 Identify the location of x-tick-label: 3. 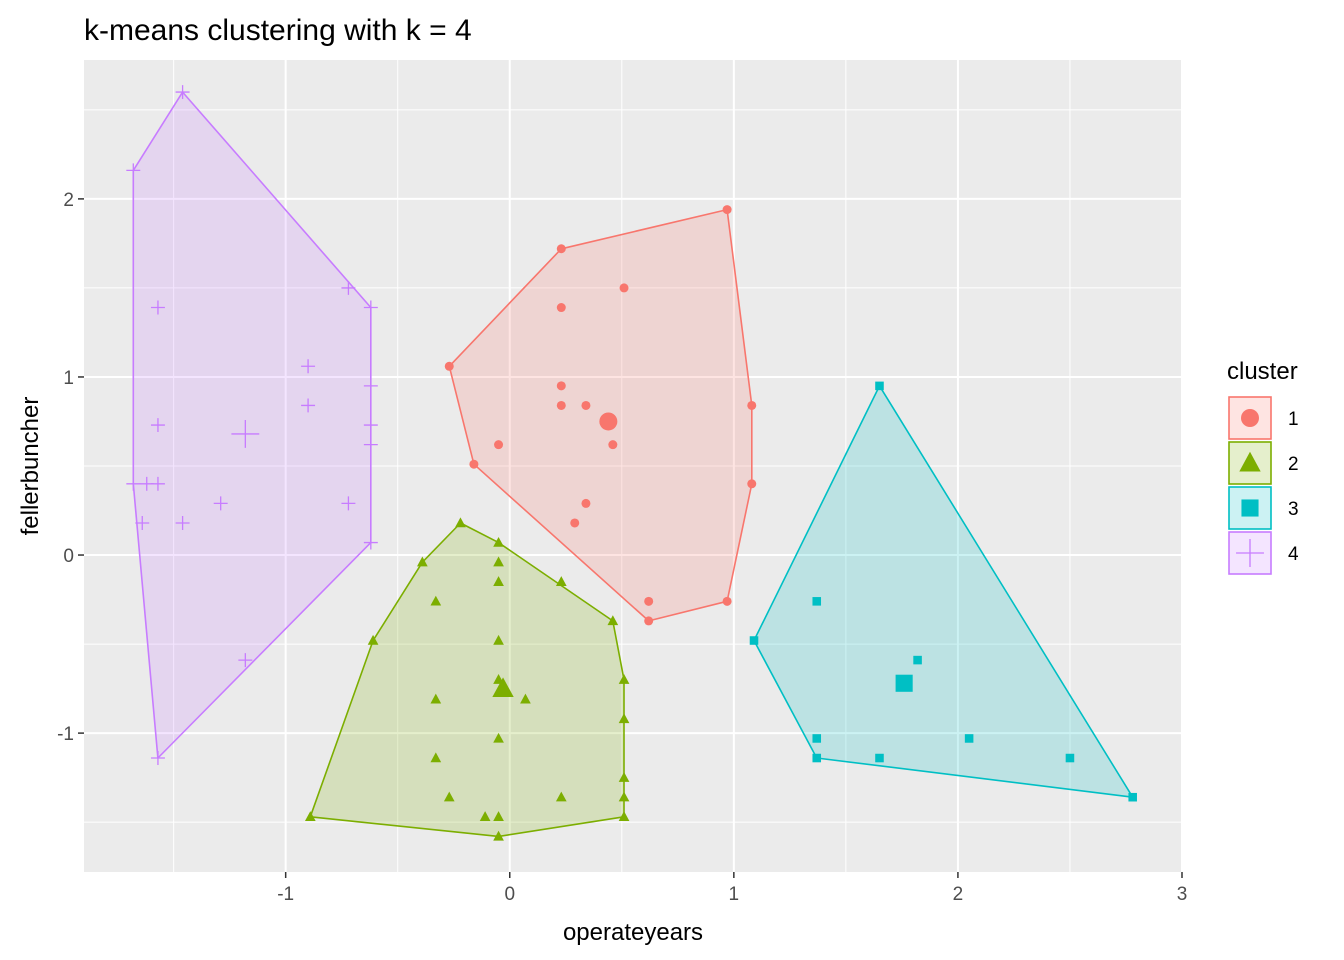
(1182, 894).